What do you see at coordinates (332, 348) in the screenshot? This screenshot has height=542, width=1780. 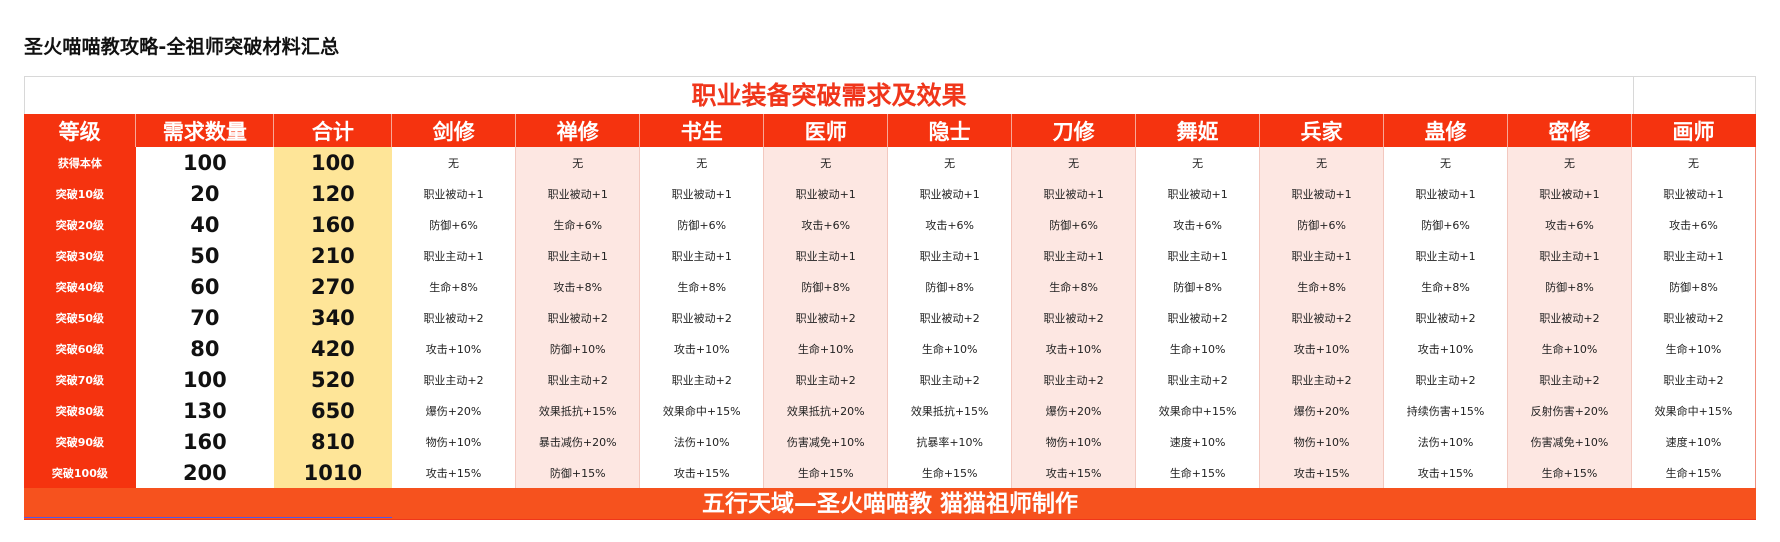 I see `total-cell: 420` at bounding box center [332, 348].